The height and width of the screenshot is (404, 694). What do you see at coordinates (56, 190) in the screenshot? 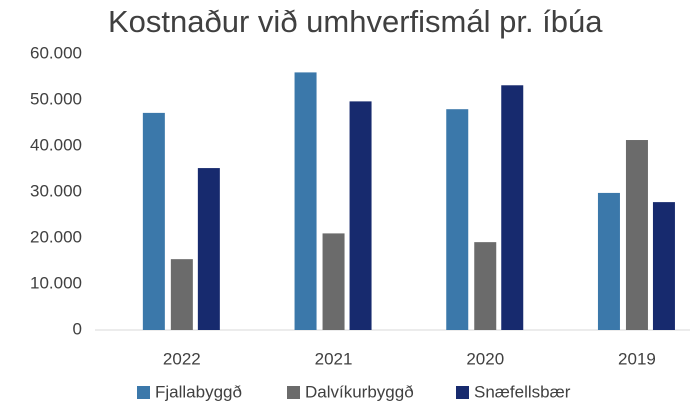
I see `y-tick-label: 30.000` at bounding box center [56, 190].